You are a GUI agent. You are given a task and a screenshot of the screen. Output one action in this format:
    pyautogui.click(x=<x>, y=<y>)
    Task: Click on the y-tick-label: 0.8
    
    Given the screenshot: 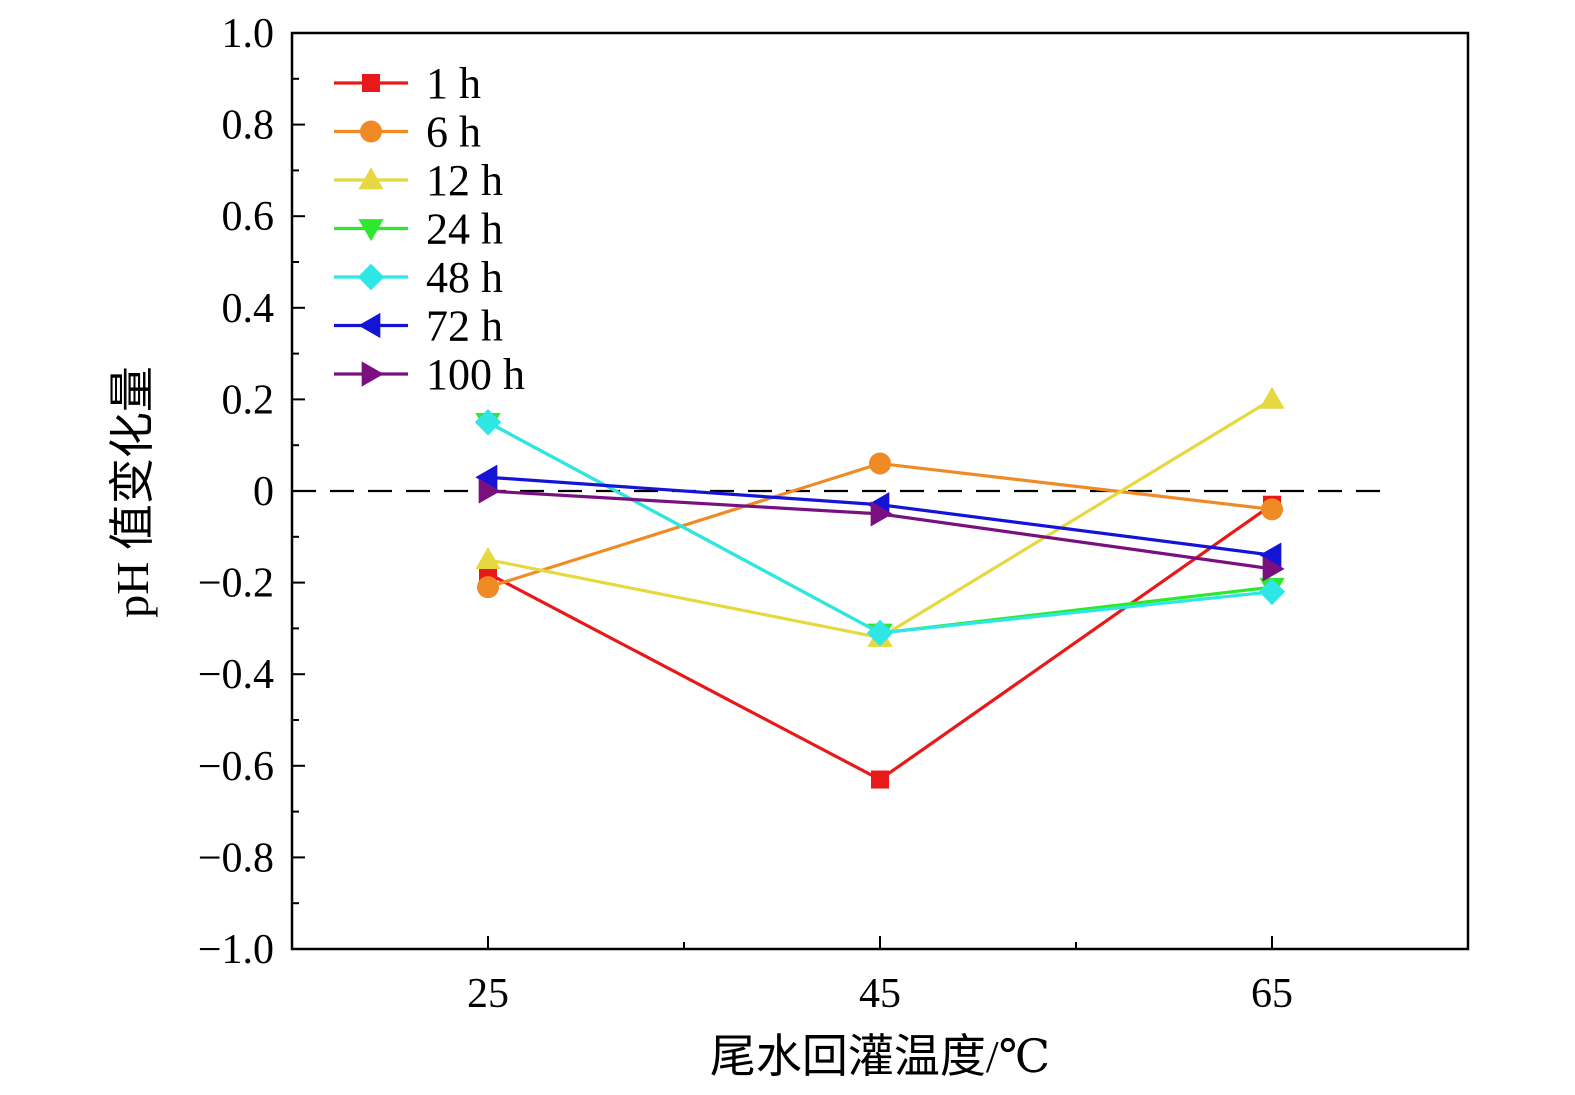 What is the action you would take?
    pyautogui.click(x=248, y=126)
    